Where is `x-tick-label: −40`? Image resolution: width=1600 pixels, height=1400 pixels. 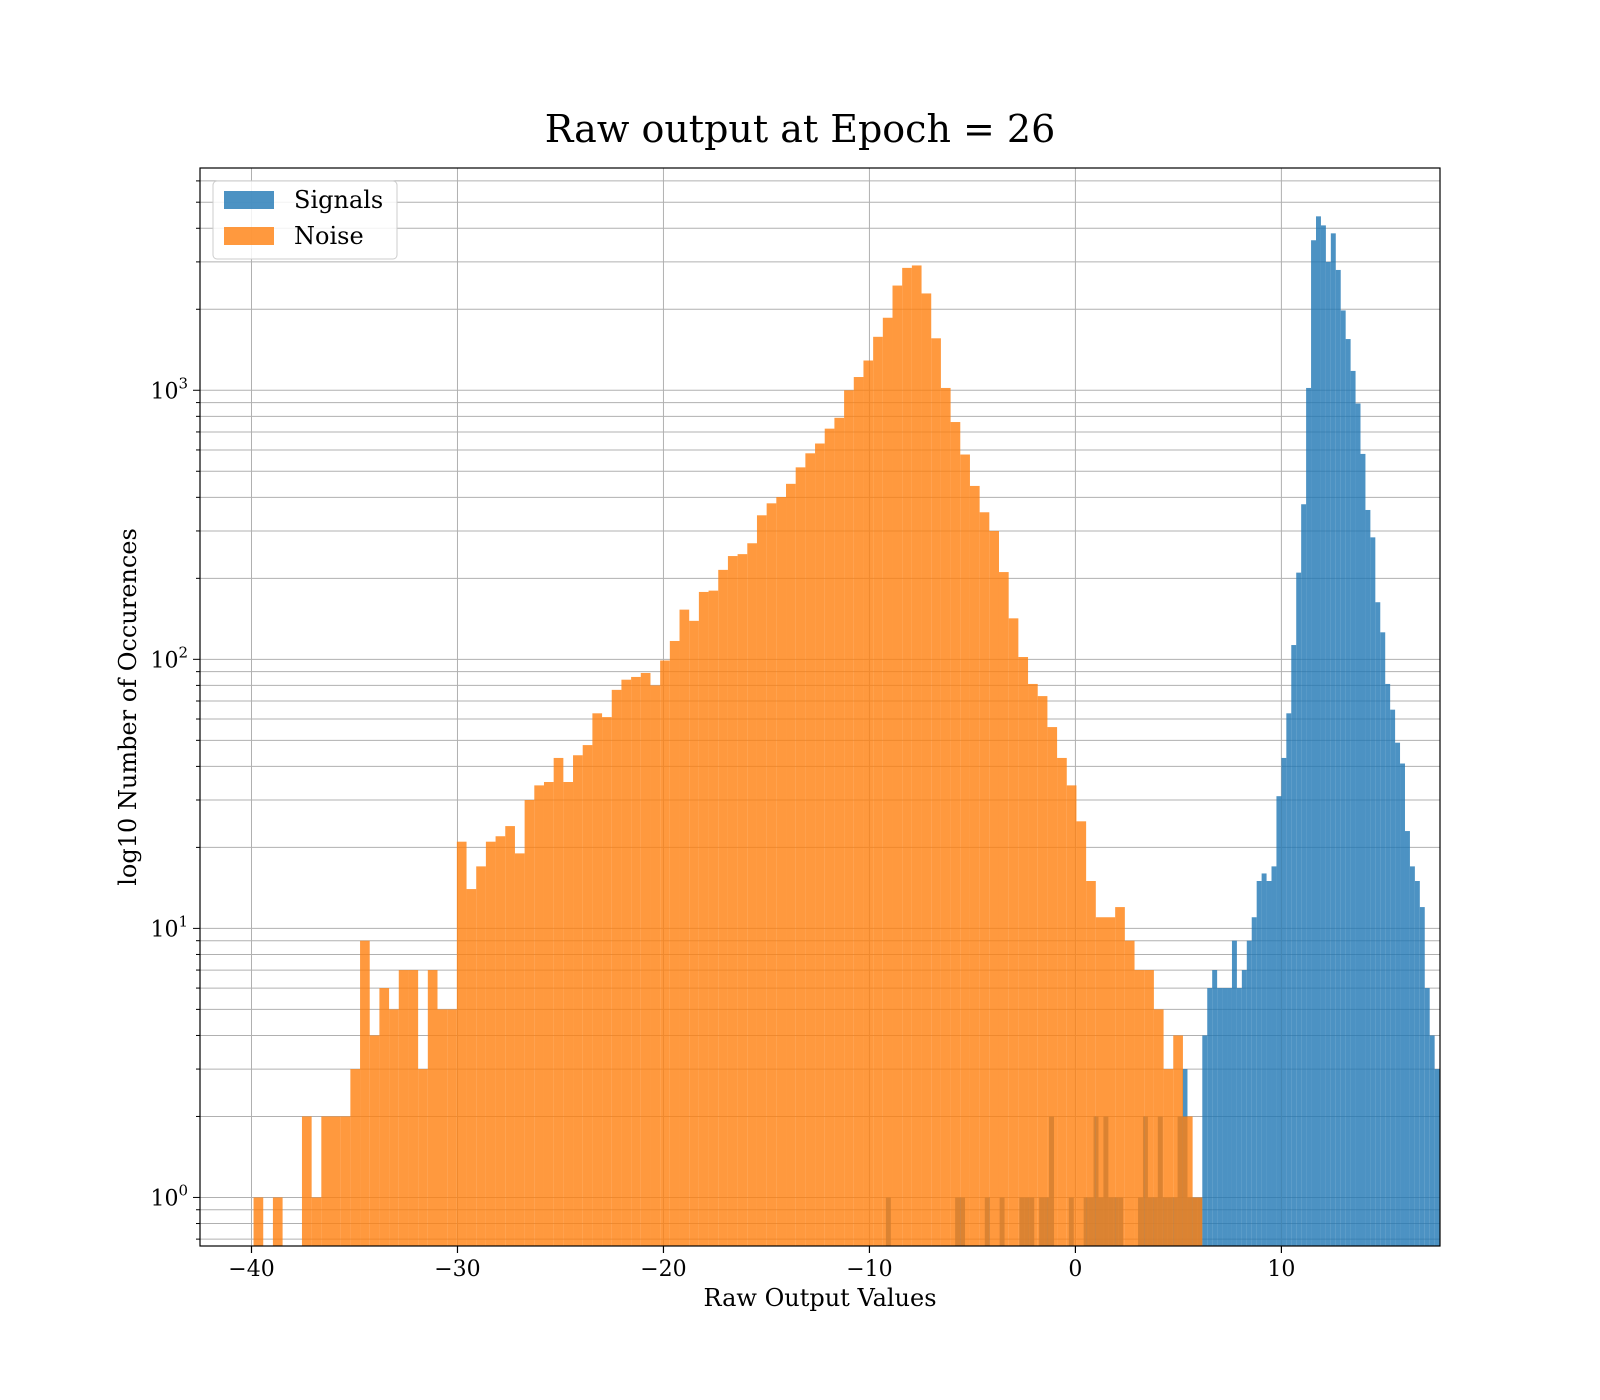 x-tick-label: −40 is located at coordinates (251, 1269).